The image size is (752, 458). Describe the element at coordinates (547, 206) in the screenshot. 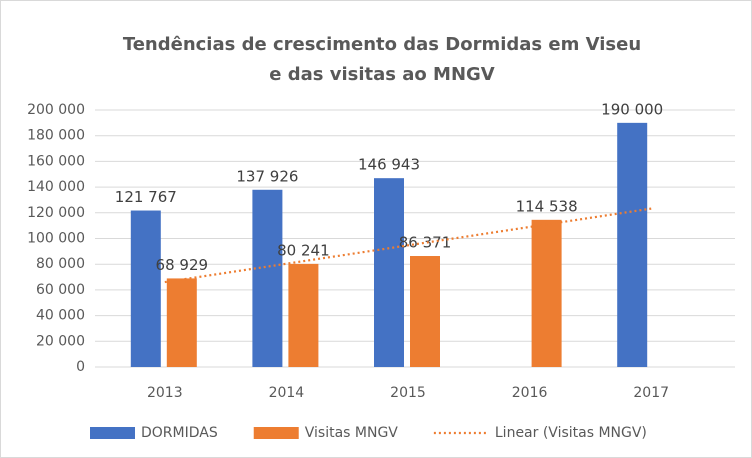

I see `value-label: 114 538` at that location.